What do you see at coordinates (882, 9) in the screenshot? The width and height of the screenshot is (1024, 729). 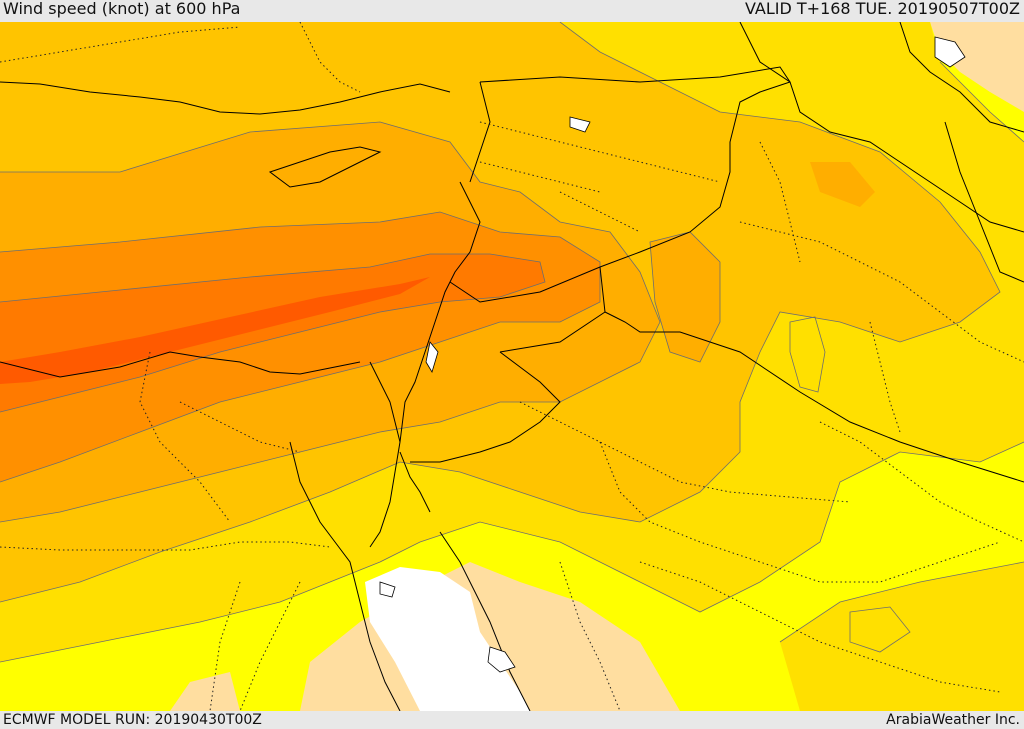 I see `valid-time: VALID T+168 TUE. 20190507T00Z` at bounding box center [882, 9].